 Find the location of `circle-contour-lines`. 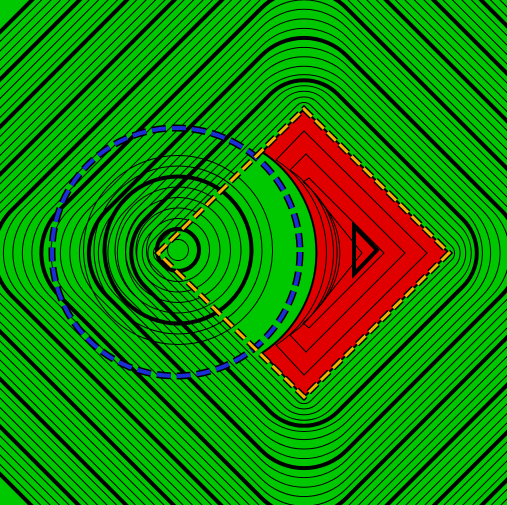

circle-contour-lines is located at coordinates (178, 250).